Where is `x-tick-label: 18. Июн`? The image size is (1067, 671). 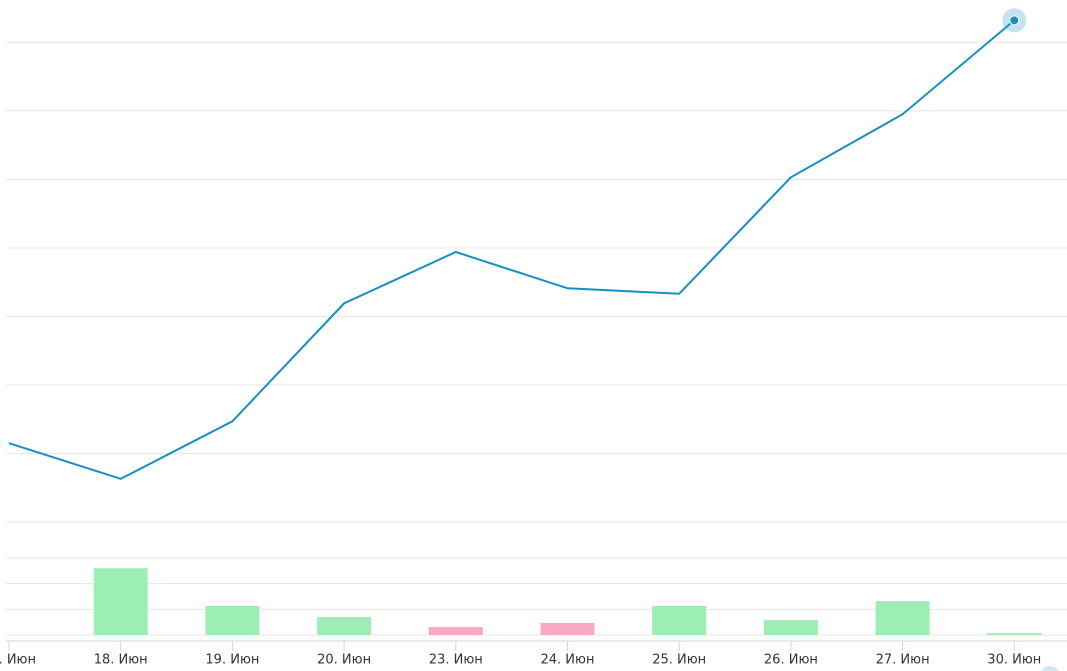
x-tick-label: 18. Июн is located at coordinates (121, 660).